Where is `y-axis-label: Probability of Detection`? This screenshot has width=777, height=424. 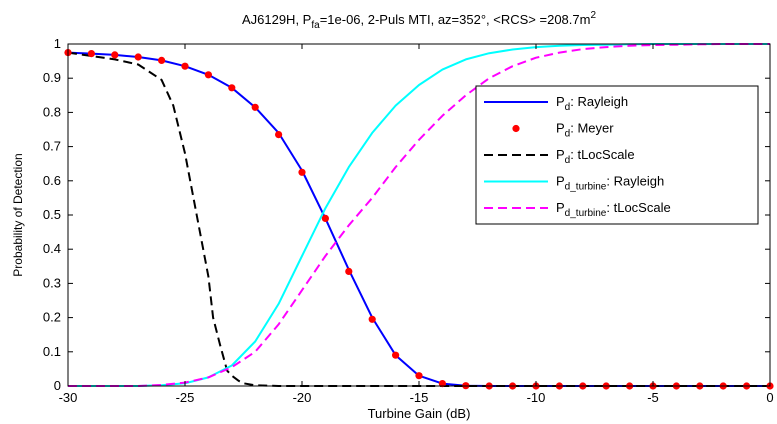
y-axis-label: Probability of Detection is located at coordinates (18, 214).